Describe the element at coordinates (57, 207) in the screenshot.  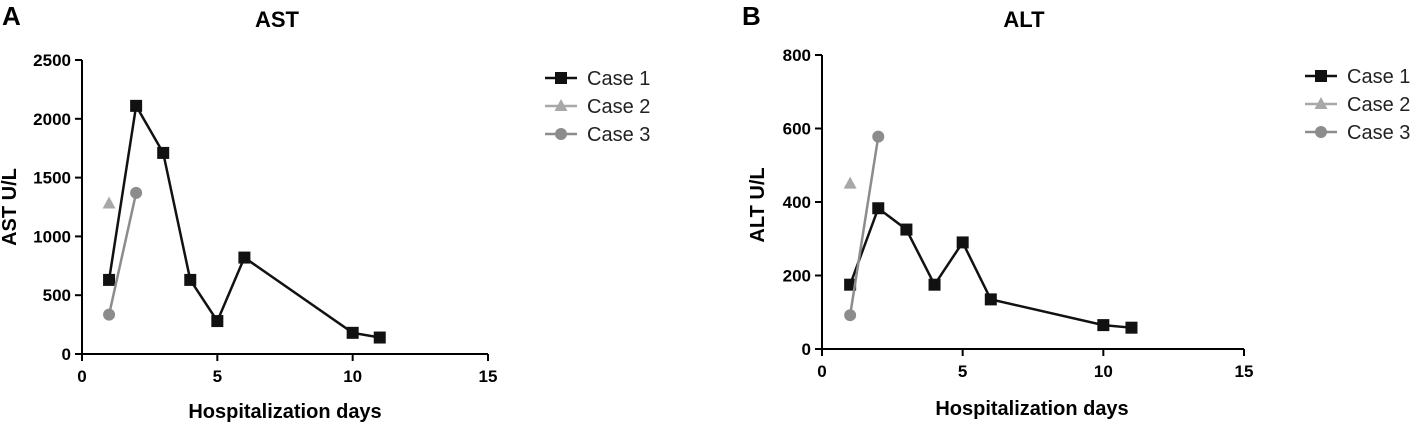
I see `y-ticks-a: 0 500 1000 1500 2000 2500` at that location.